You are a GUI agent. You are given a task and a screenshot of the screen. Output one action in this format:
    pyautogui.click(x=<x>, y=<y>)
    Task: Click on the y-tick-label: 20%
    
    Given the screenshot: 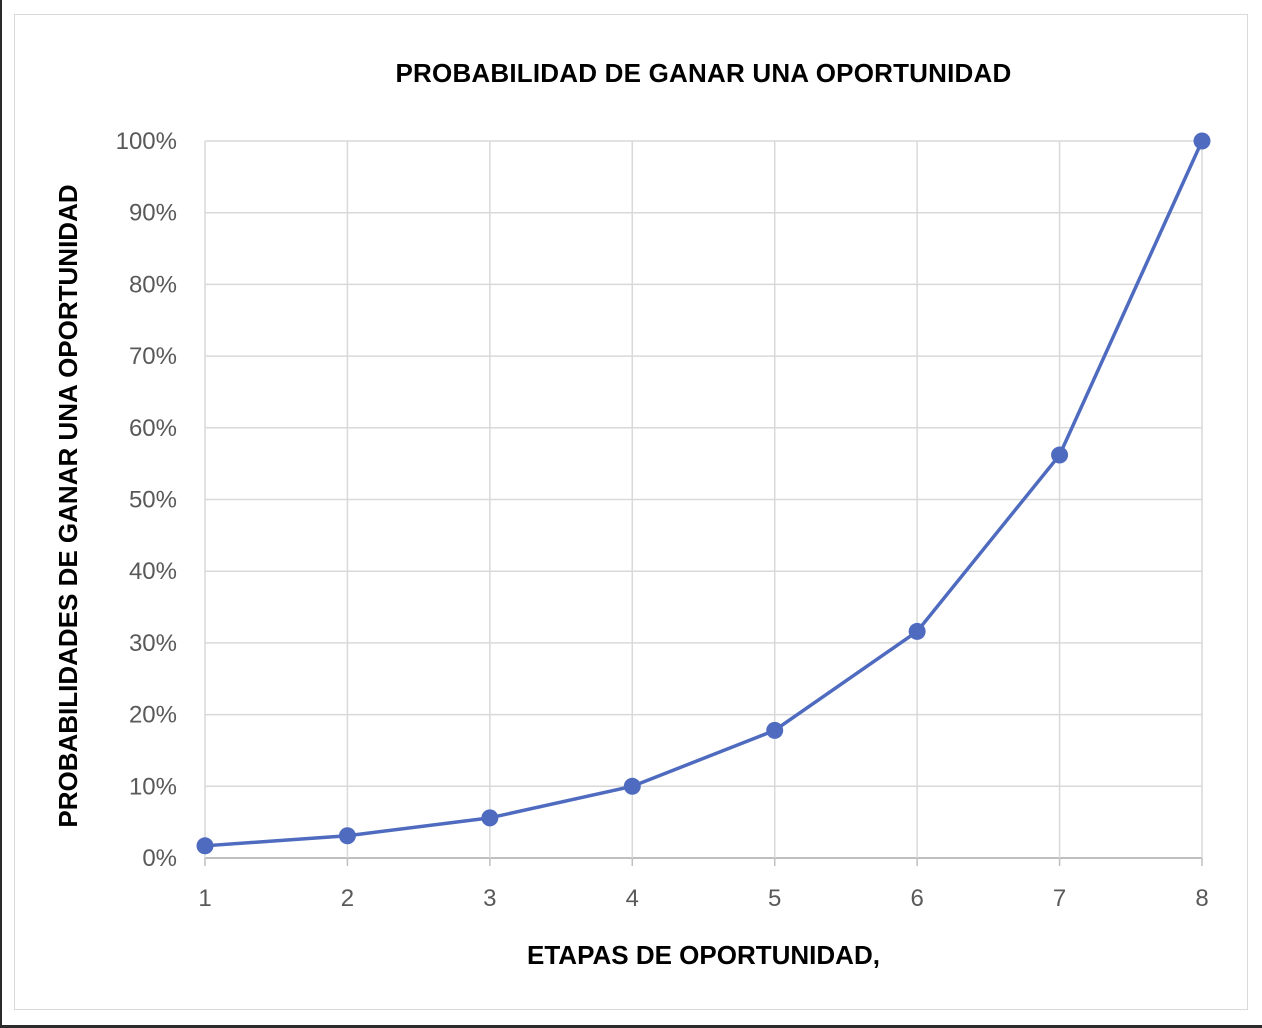 What is the action you would take?
    pyautogui.click(x=153, y=715)
    